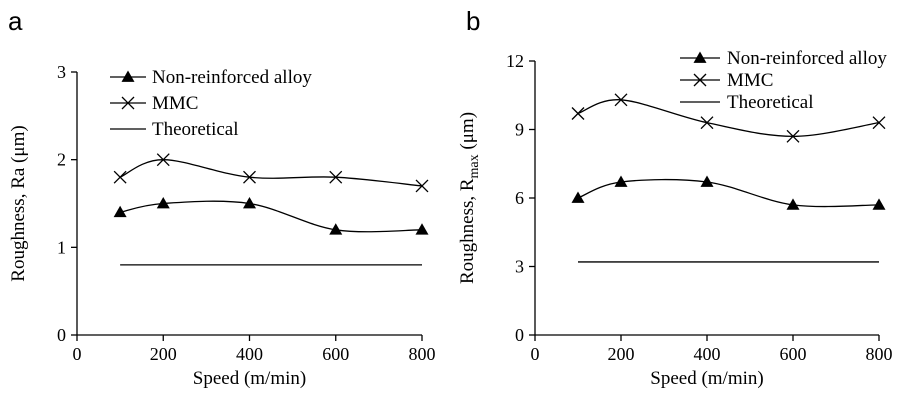  Describe the element at coordinates (271, 173) in the screenshot. I see `series-line-mmc` at that location.